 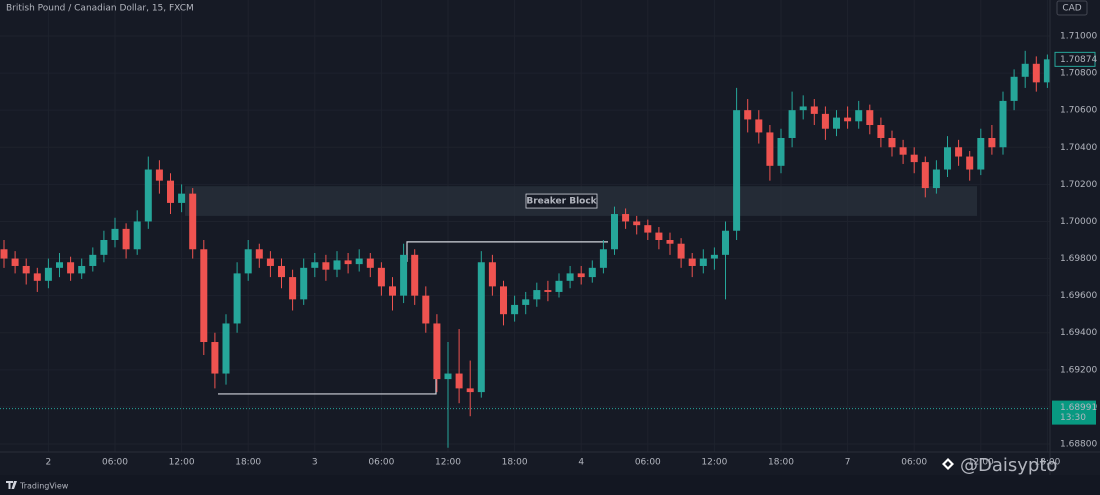 I want to click on y-tick-label: 1.69800, so click(x=1078, y=259).